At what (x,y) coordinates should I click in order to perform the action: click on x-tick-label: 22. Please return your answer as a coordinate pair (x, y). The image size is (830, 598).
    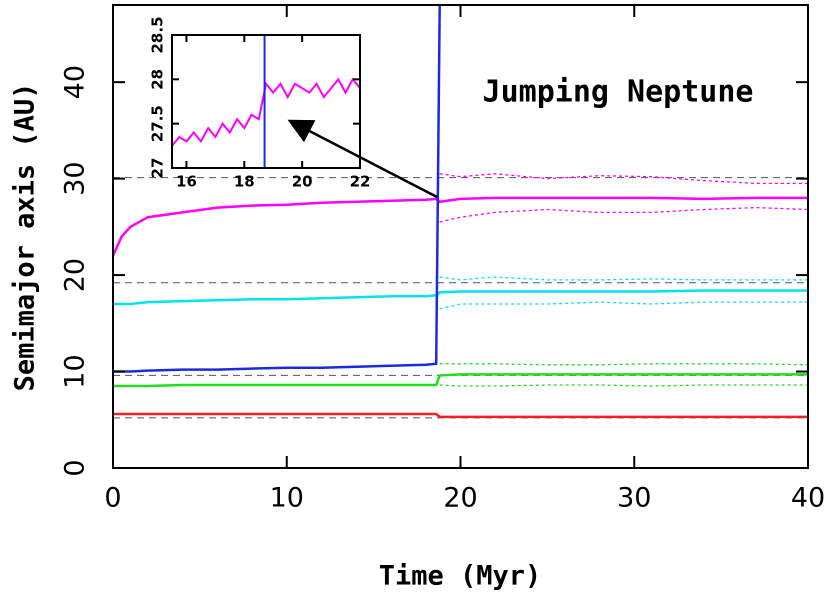
    Looking at the image, I should click on (360, 182).